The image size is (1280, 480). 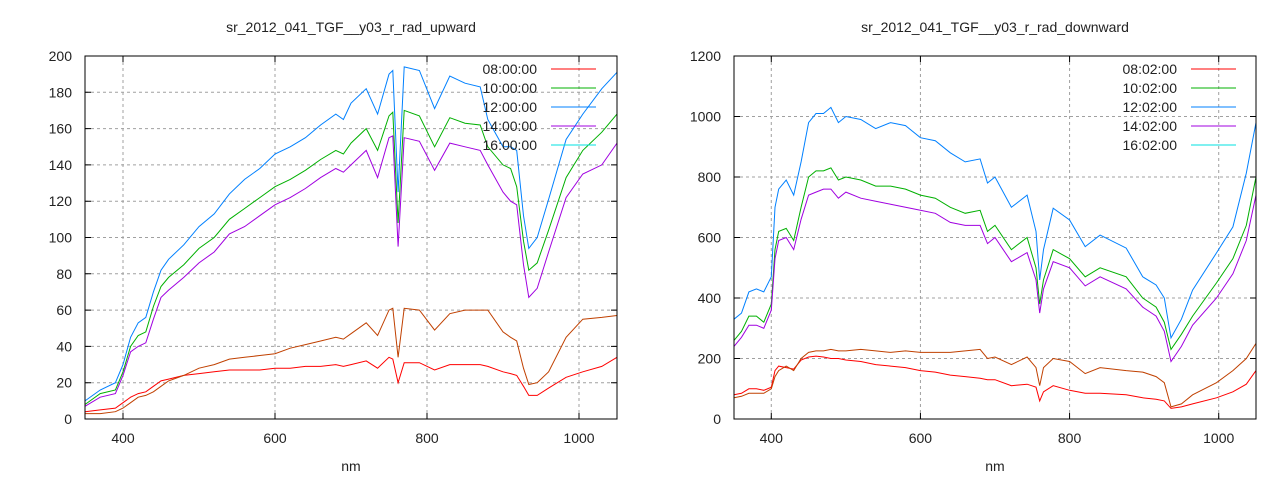 I want to click on legend-label: 12:00:00, so click(x=510, y=107).